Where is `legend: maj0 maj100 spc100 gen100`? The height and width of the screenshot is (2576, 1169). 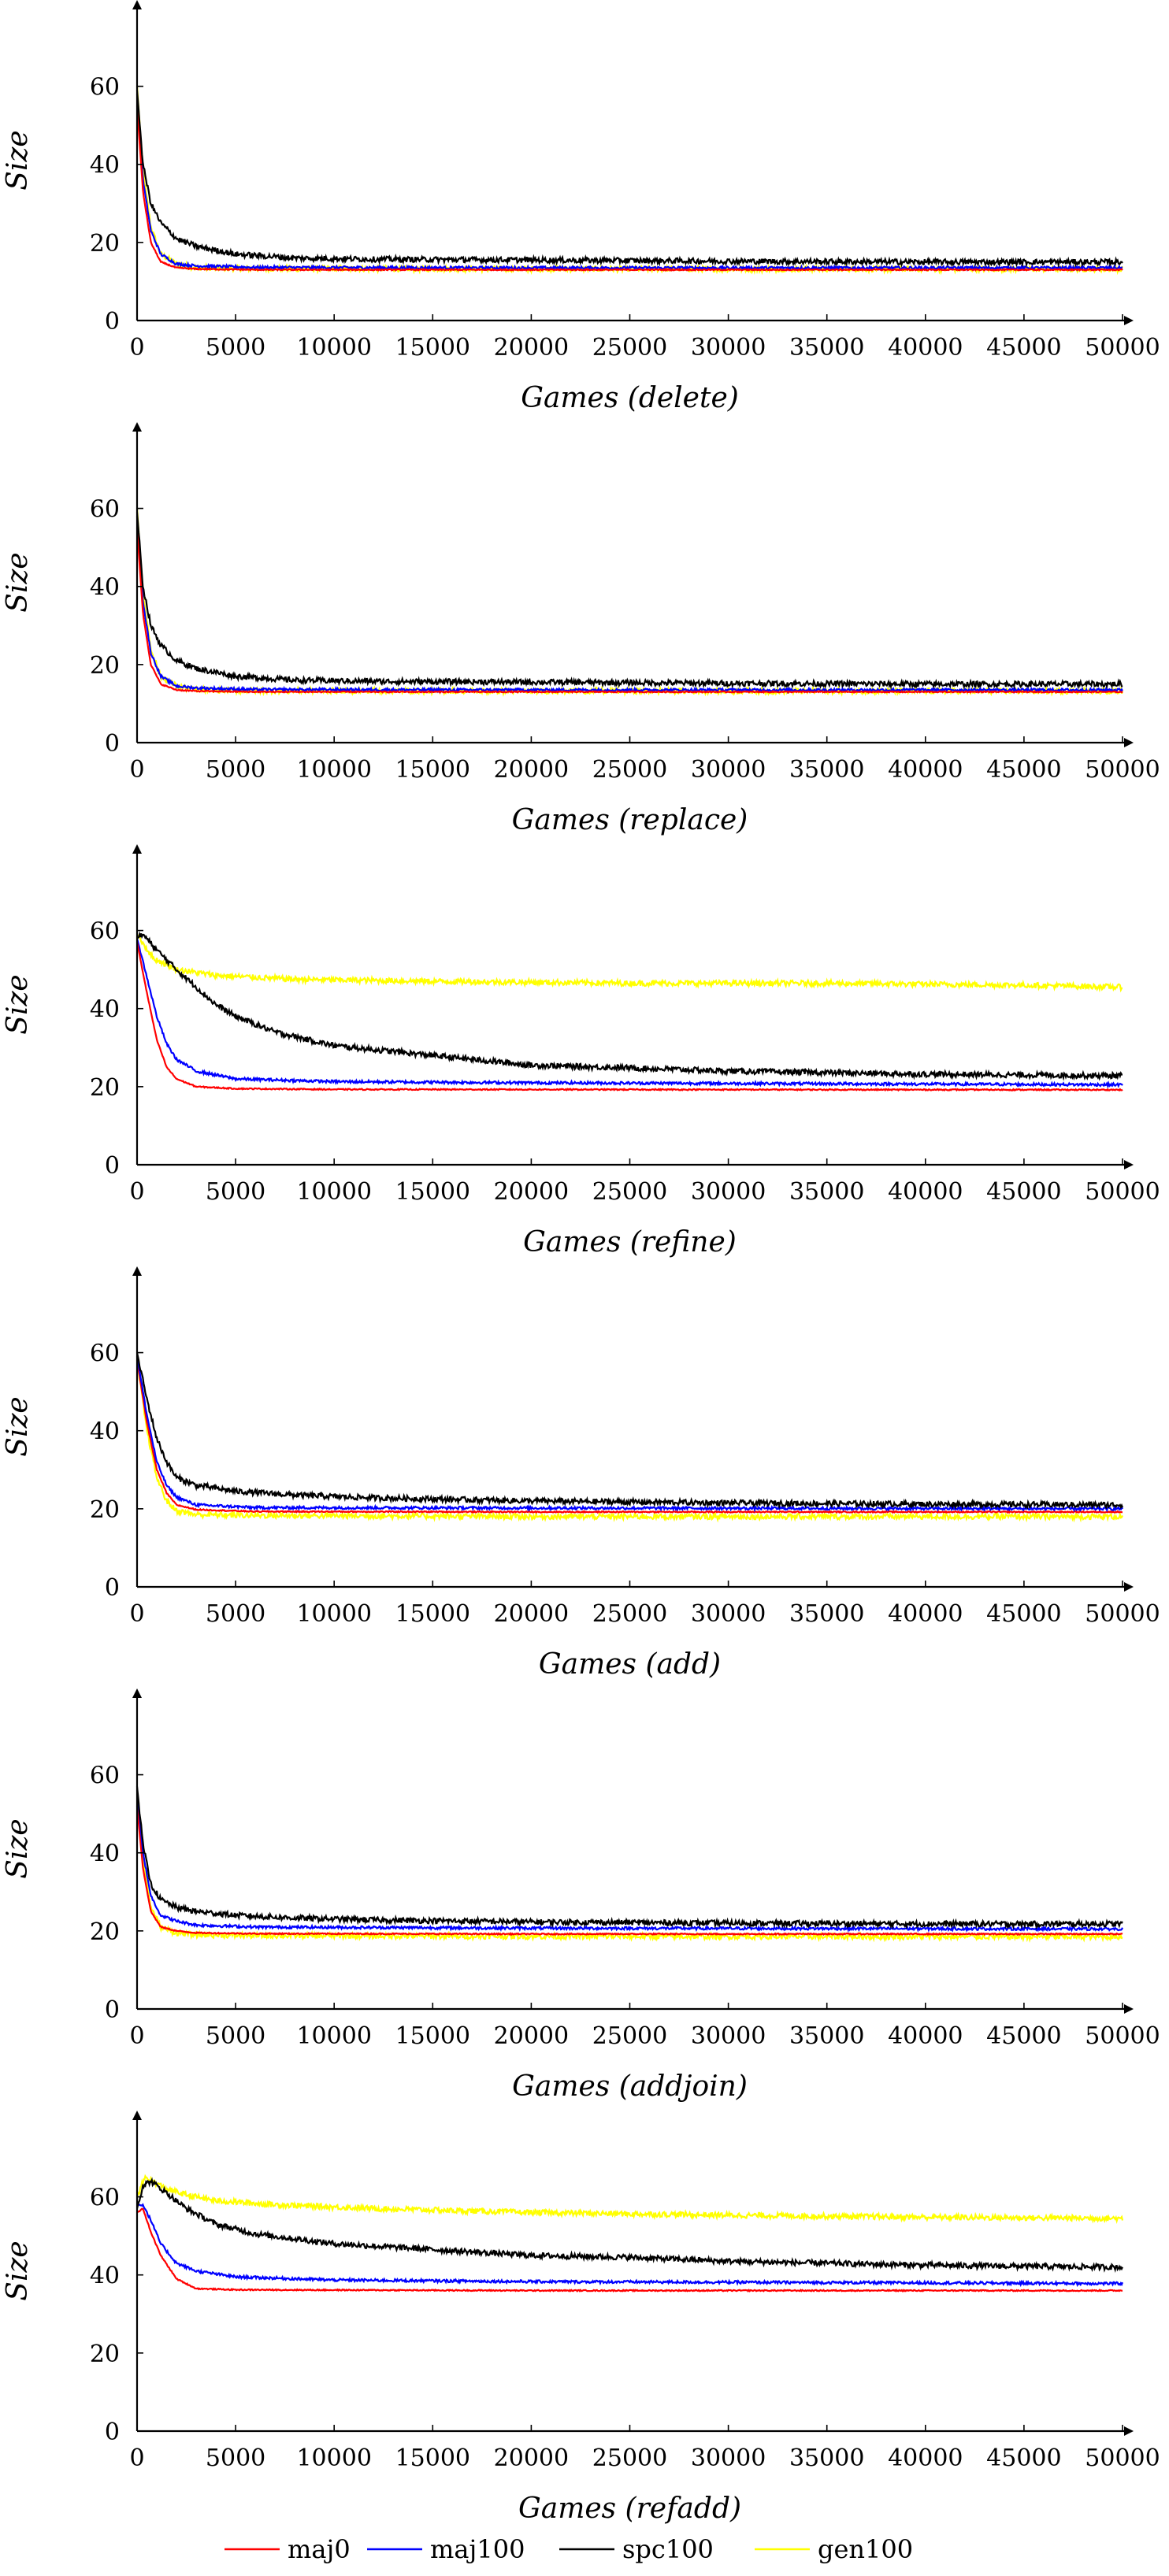 legend: maj0 maj100 spc100 gen100 is located at coordinates (569, 2549).